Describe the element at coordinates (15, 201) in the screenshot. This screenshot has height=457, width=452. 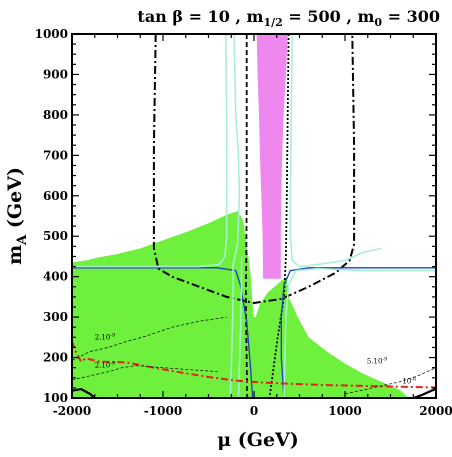
I see `y-axis-label-rest: (GeV)` at that location.